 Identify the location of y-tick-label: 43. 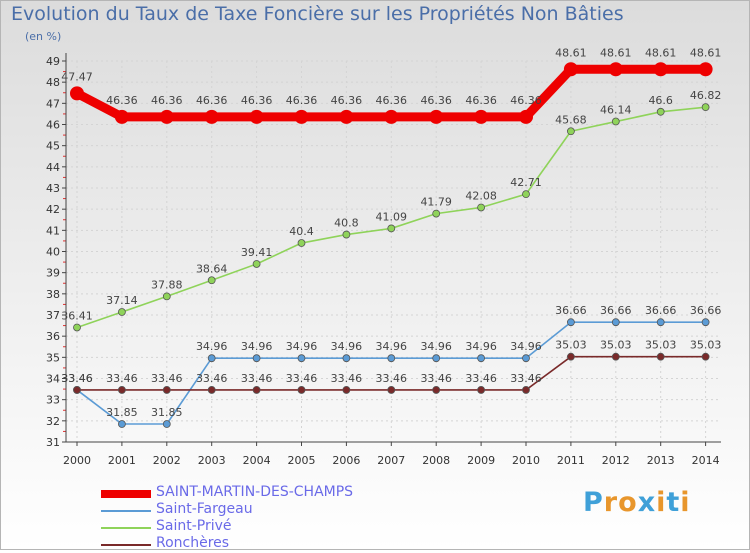
(53, 188).